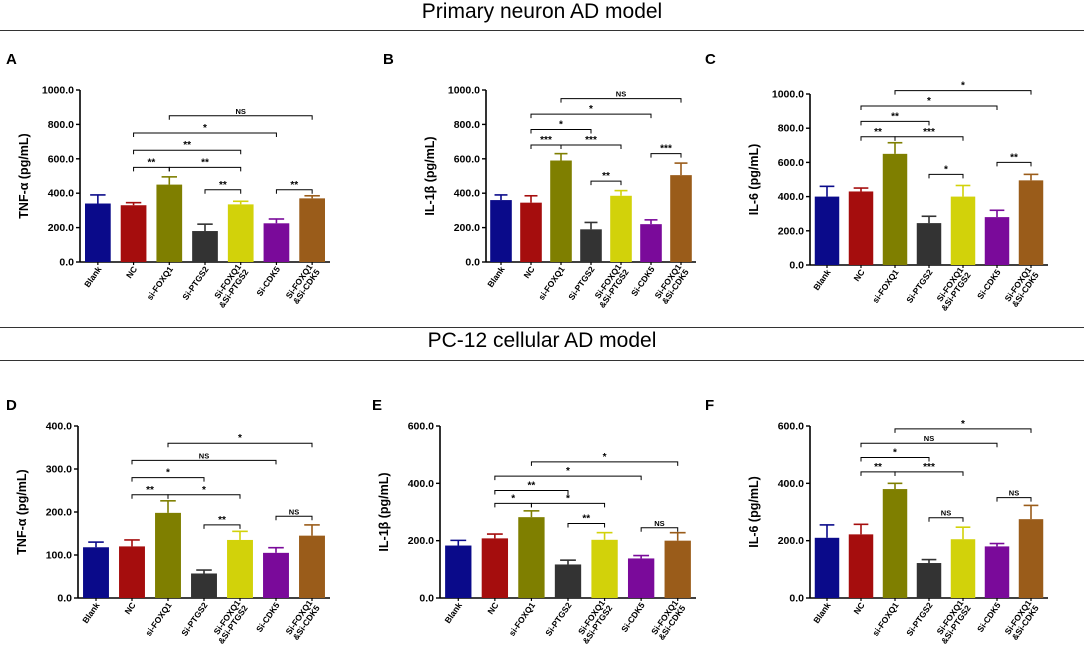  I want to click on section-divider-bottom, so click(542, 360).